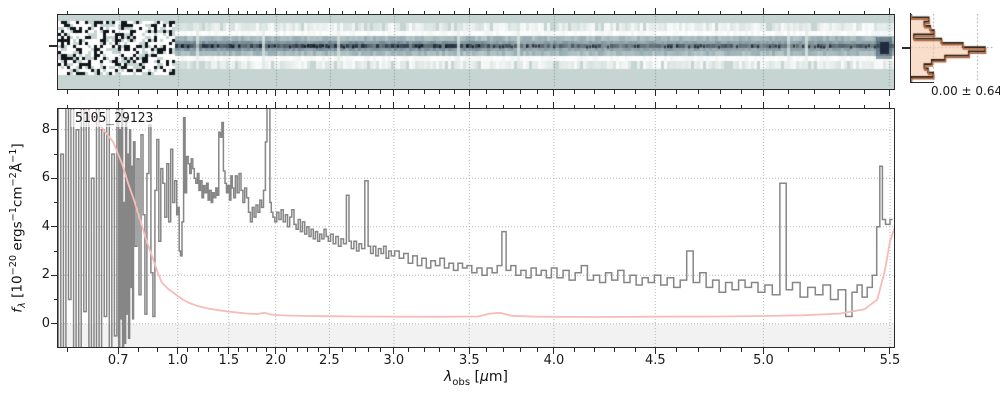 The image size is (1000, 400). What do you see at coordinates (45, 129) in the screenshot?
I see `y-tick-label: 8` at bounding box center [45, 129].